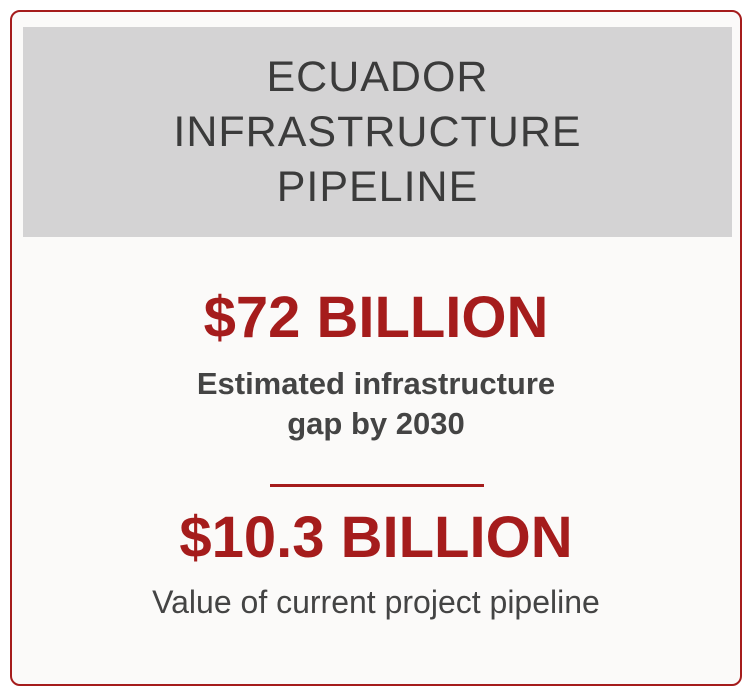 This screenshot has height=700, width=754. What do you see at coordinates (376, 537) in the screenshot?
I see `stat-value-pipeline: $10.3 BILLION` at bounding box center [376, 537].